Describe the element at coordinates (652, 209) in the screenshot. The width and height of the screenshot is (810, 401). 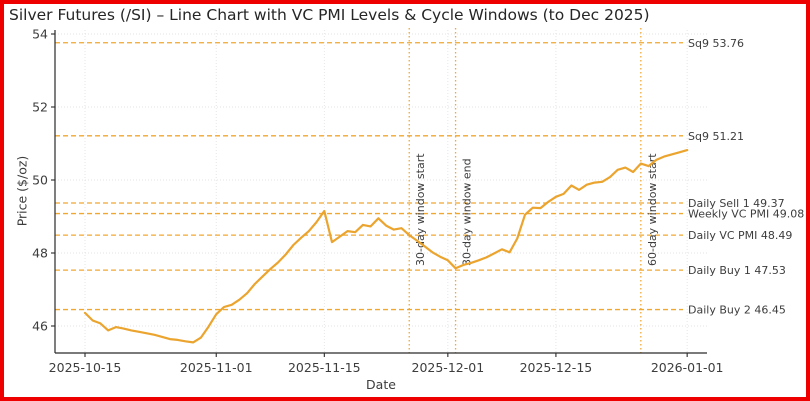
I see `cycle-window-label: 60-day window start` at that location.